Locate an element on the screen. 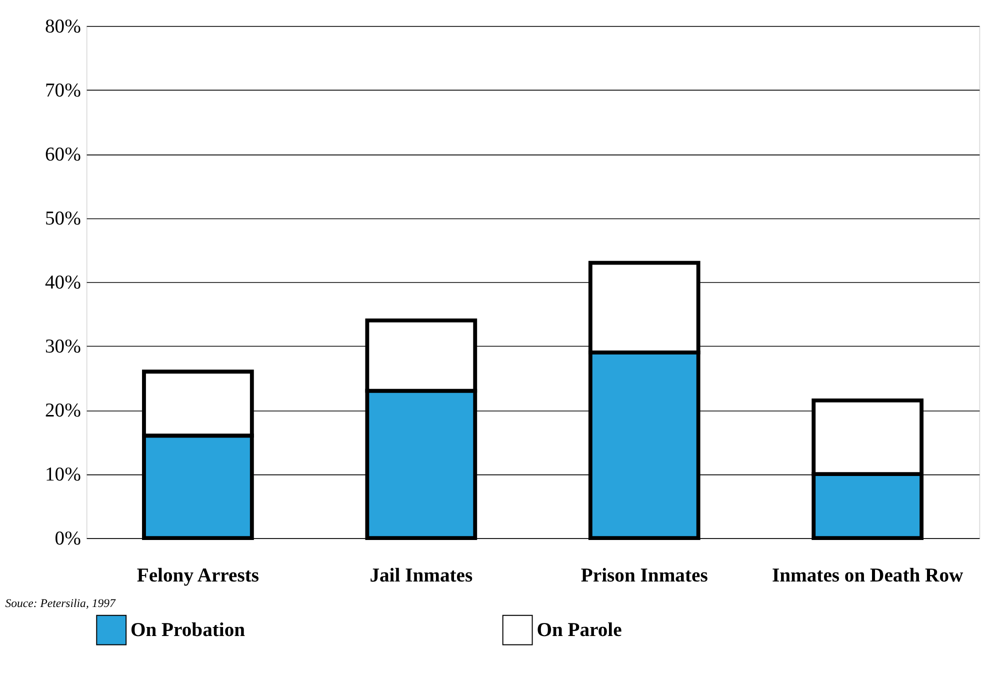  x-tick-label: Prison Inmates is located at coordinates (644, 576).